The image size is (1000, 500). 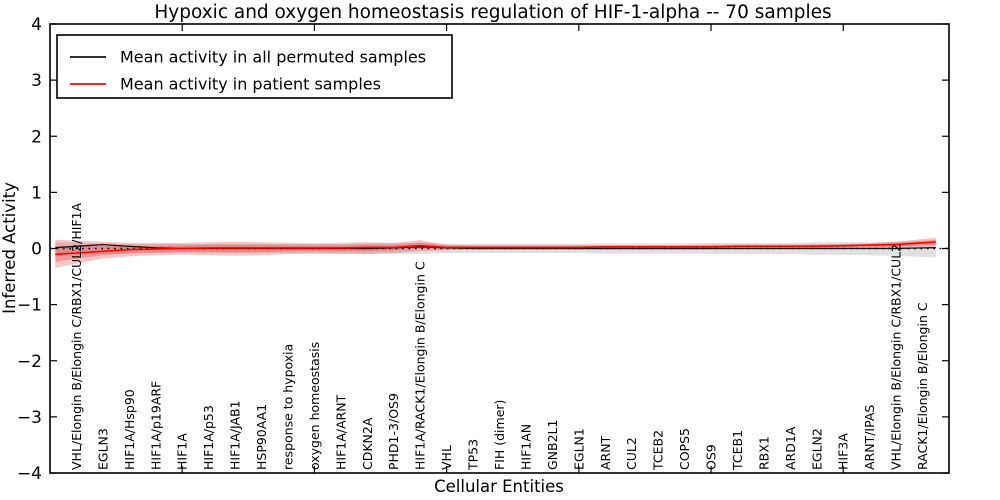 I want to click on x-category-label: HIF1A/RACK1/Elongin B/Elongin C, so click(x=420, y=365).